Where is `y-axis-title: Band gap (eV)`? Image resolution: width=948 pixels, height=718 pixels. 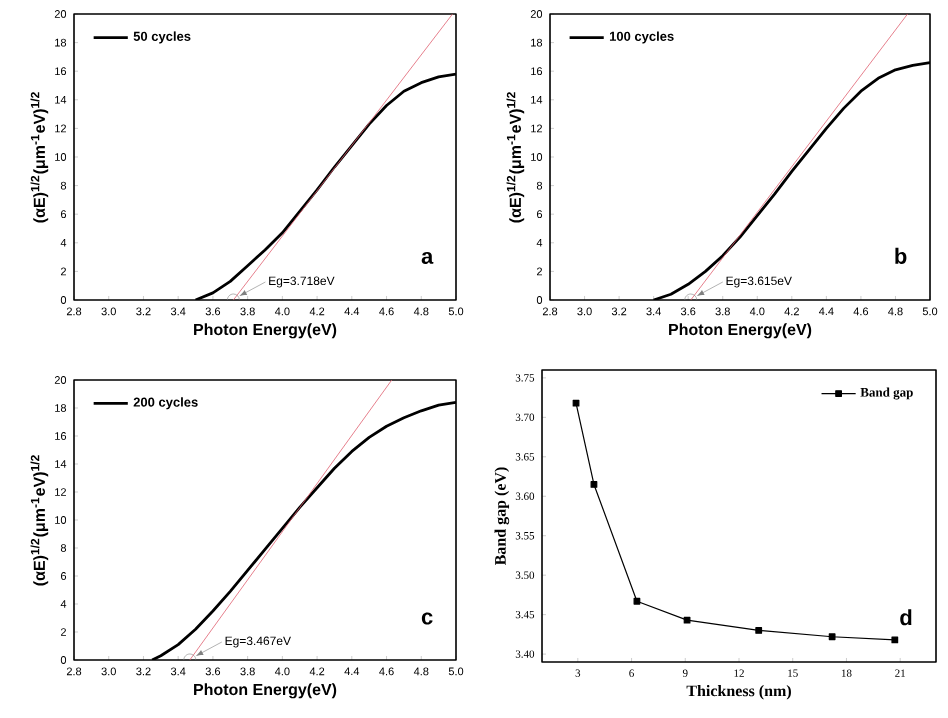 y-axis-title: Band gap (eV) is located at coordinates (502, 516).